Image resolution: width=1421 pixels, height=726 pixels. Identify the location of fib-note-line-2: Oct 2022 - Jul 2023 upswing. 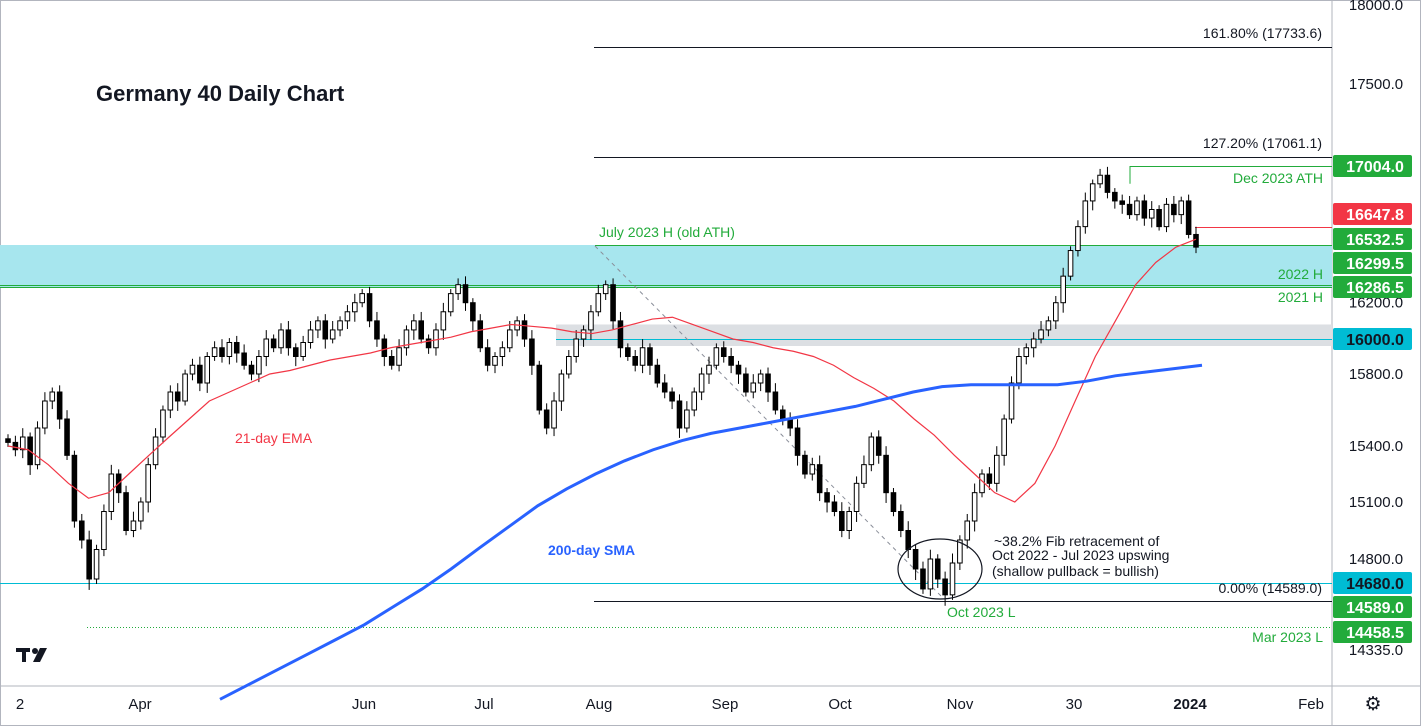
(1080, 555).